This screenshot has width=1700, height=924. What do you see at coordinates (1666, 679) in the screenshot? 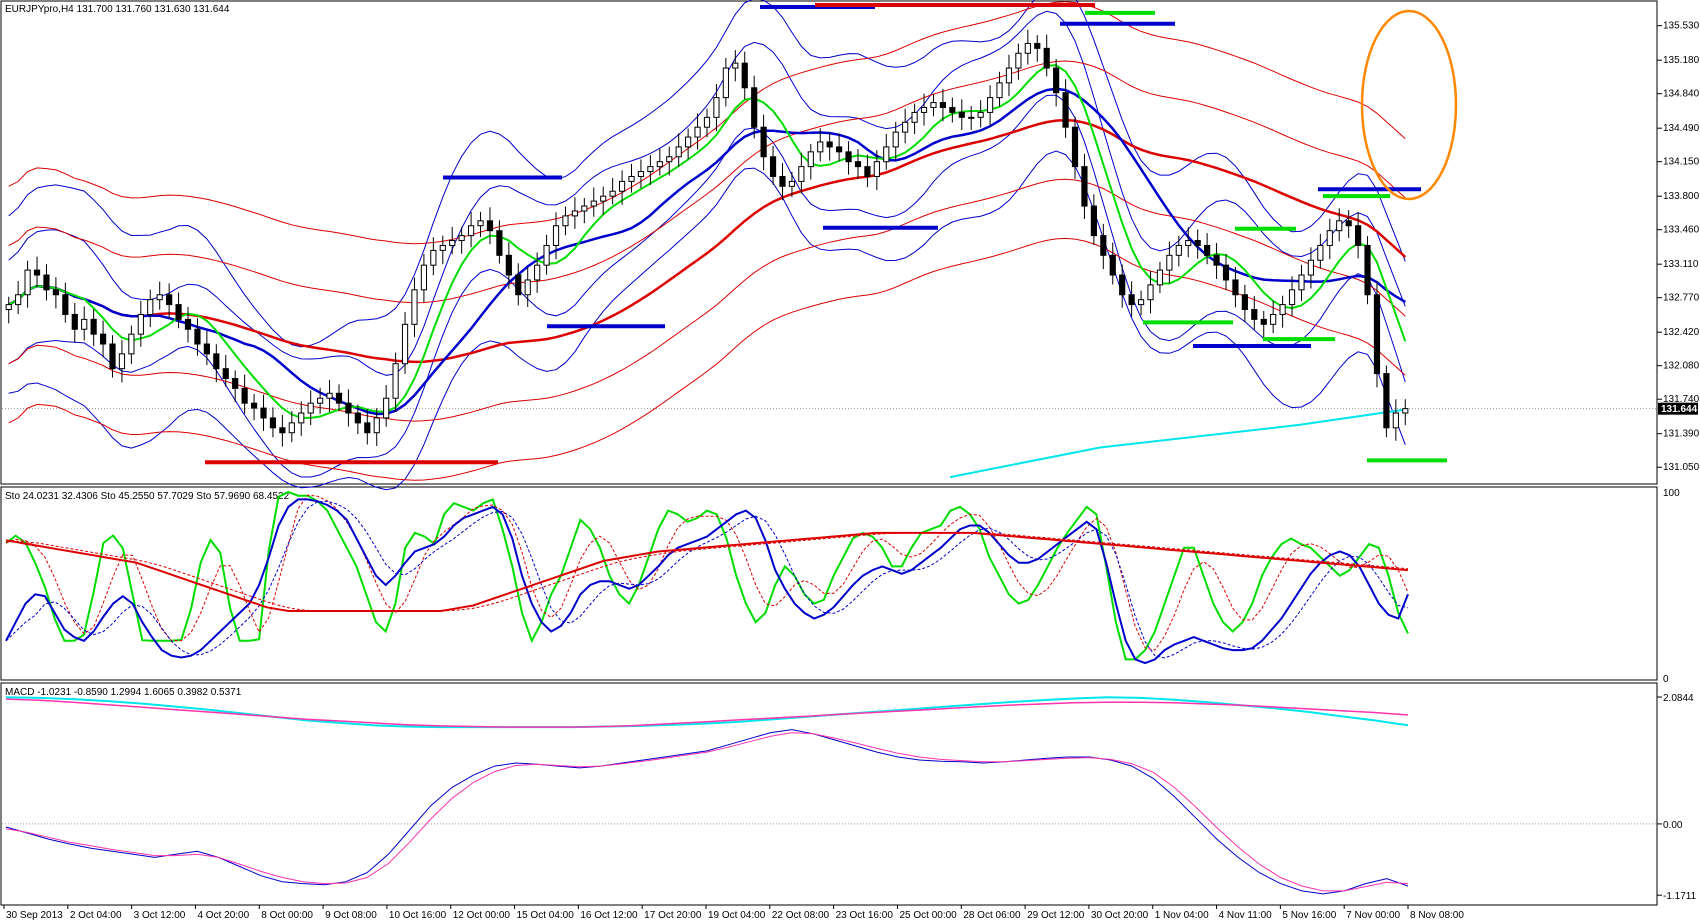
I see `stochastic-tick-label: 0` at bounding box center [1666, 679].